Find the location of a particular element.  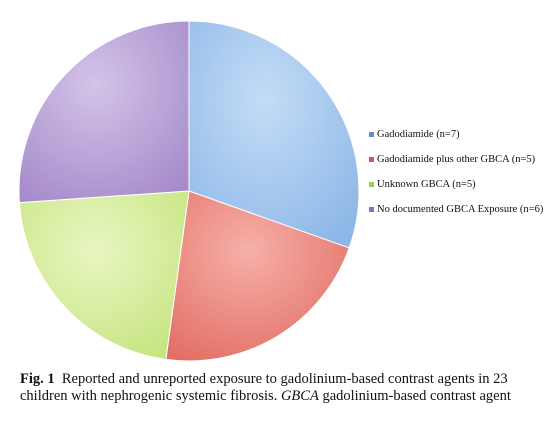

legend-item-gadodiamide: Gadodiamide (n=7) is located at coordinates (459, 134).